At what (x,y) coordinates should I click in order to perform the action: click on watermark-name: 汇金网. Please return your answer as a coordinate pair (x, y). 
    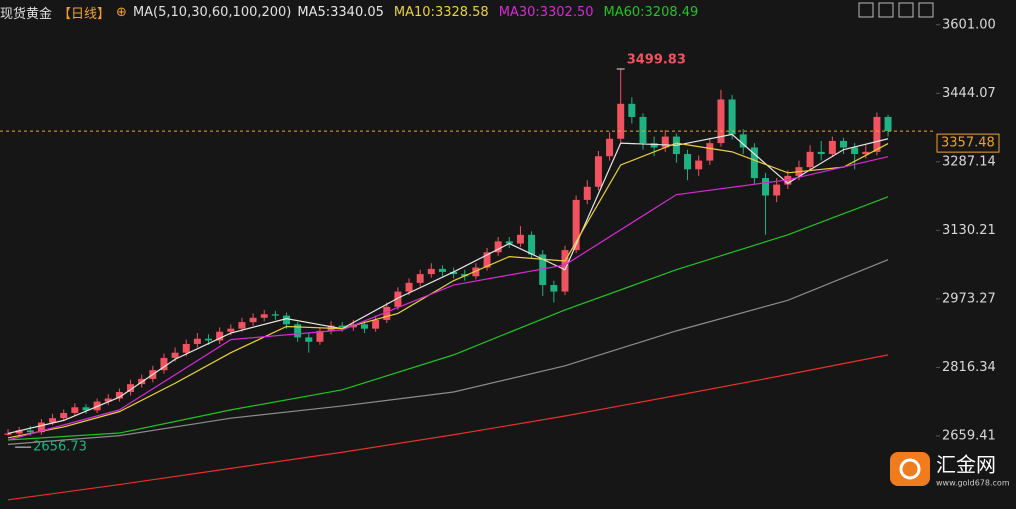
    Looking at the image, I should click on (966, 465).